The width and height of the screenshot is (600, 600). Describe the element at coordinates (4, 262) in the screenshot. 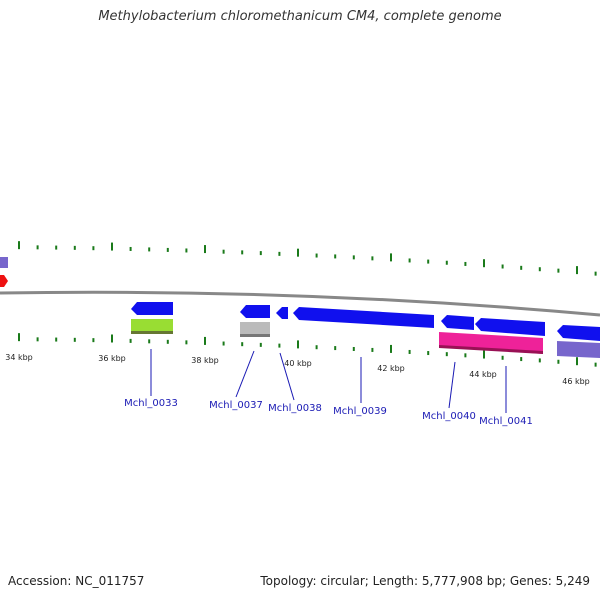

I see `purple-feature-left` at that location.